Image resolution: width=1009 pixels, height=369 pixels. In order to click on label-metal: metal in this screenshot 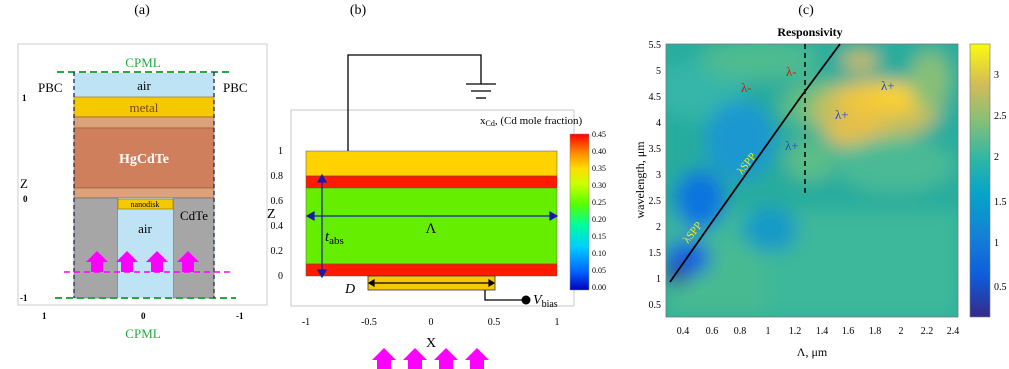, I will do `click(144, 107)`.